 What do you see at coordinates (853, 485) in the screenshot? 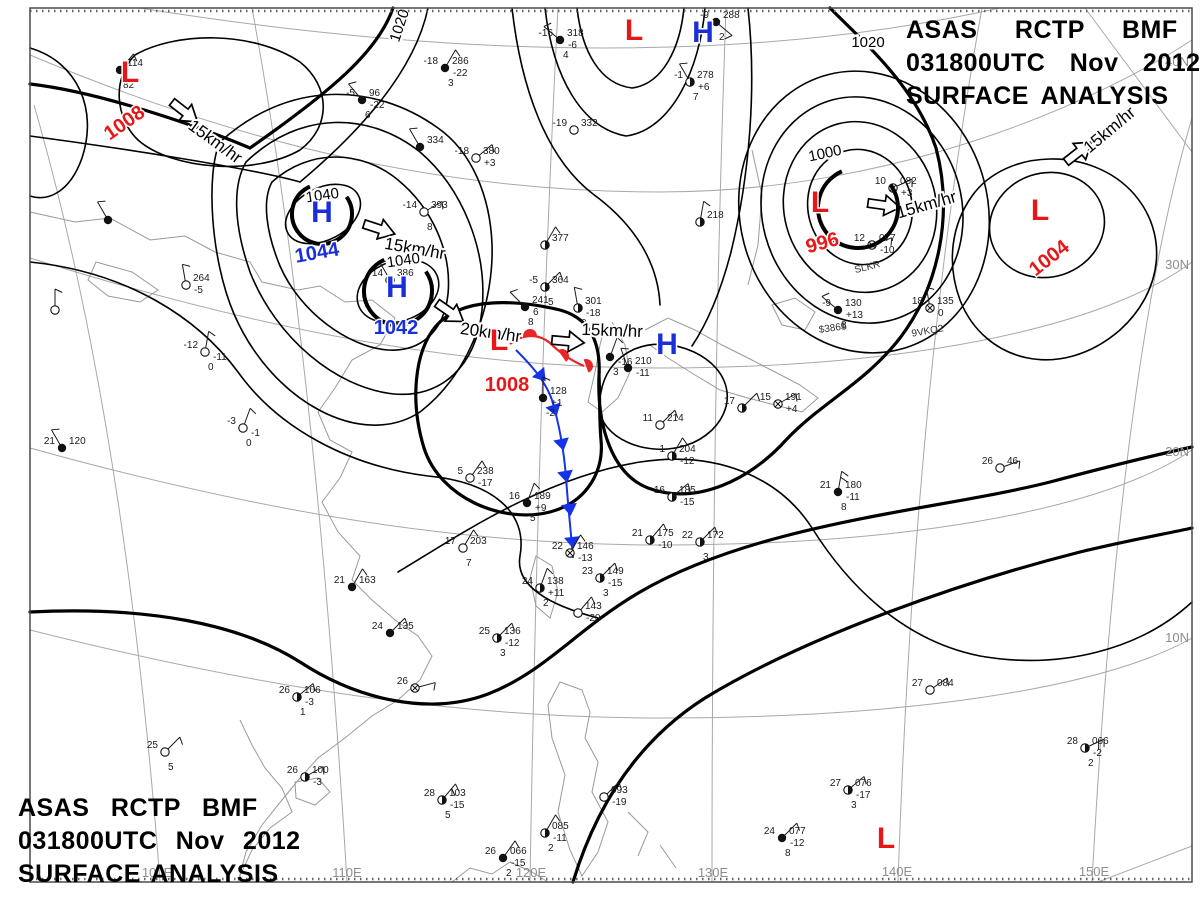
I see `station-pressure: 180` at bounding box center [853, 485].